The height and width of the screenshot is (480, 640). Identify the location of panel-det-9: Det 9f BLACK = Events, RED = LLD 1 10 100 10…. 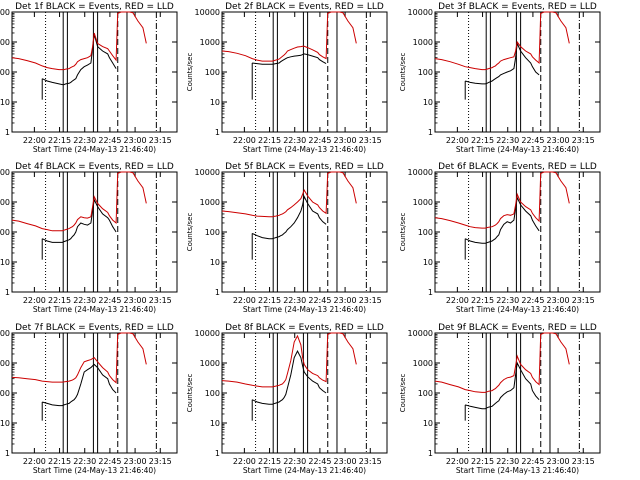
(500, 399).